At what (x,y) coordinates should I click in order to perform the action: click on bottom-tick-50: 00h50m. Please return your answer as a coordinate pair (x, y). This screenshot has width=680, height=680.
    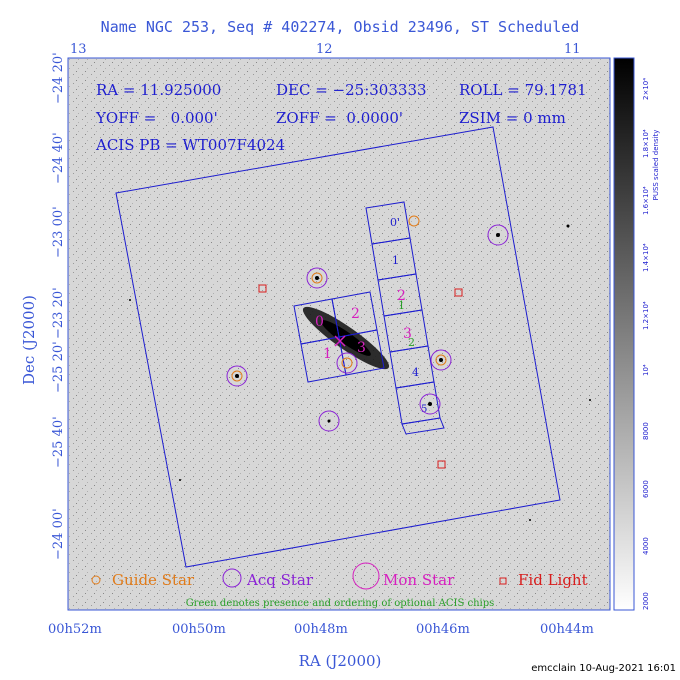
    Looking at the image, I should click on (199, 629).